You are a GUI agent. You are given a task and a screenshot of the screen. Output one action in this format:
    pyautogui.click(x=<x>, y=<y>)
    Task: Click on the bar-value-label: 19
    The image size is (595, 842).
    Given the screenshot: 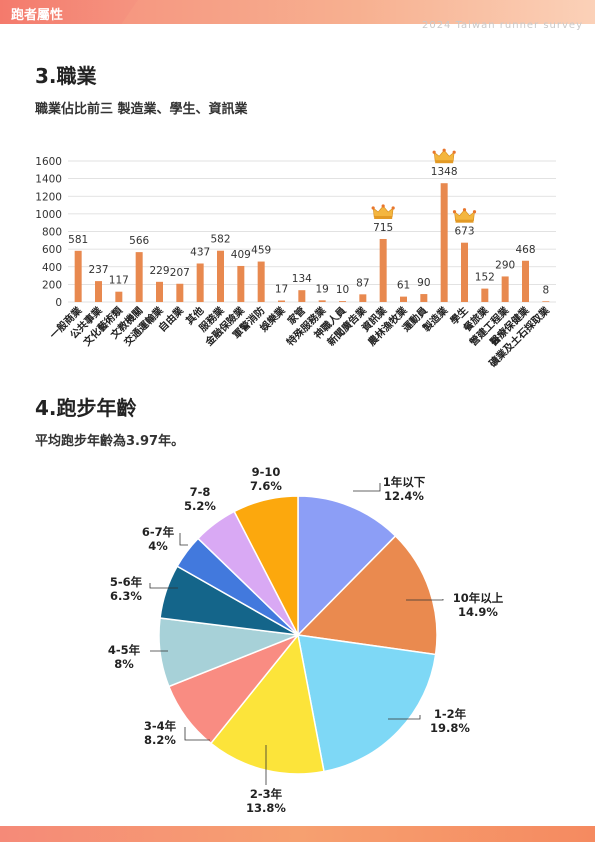 What is the action you would take?
    pyautogui.click(x=321, y=289)
    